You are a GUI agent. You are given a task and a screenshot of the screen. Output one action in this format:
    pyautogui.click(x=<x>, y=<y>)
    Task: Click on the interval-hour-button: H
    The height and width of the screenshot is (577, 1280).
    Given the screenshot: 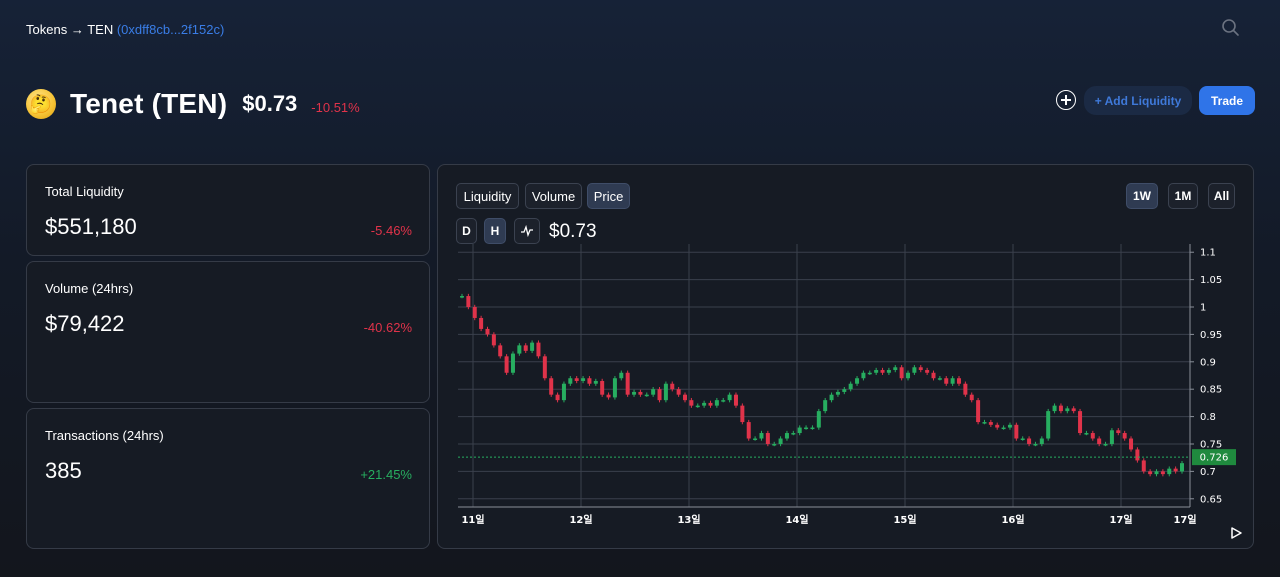 What is the action you would take?
    pyautogui.click(x=495, y=231)
    